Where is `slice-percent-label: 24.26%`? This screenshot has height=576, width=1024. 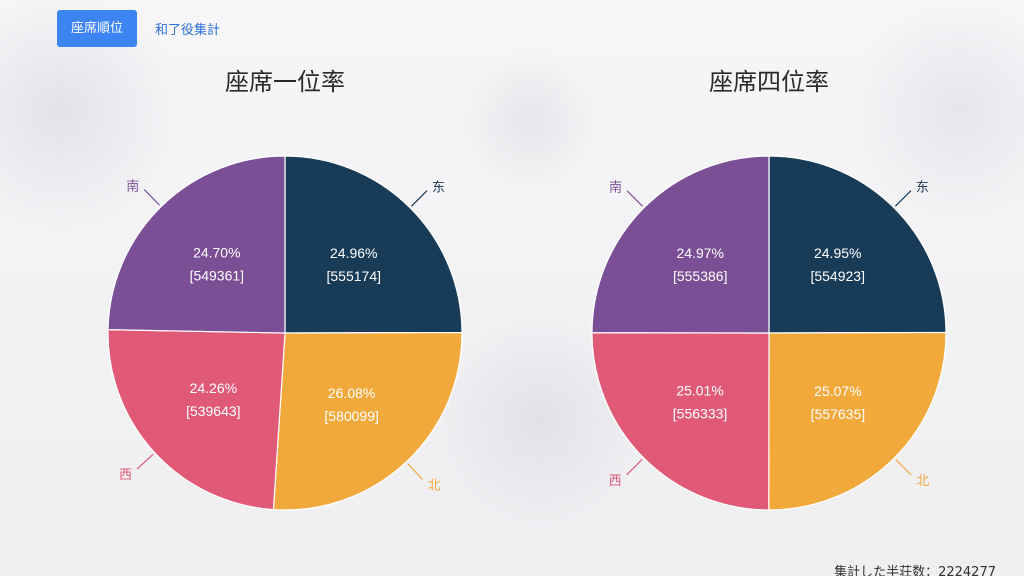
slice-percent-label: 24.26% is located at coordinates (213, 388).